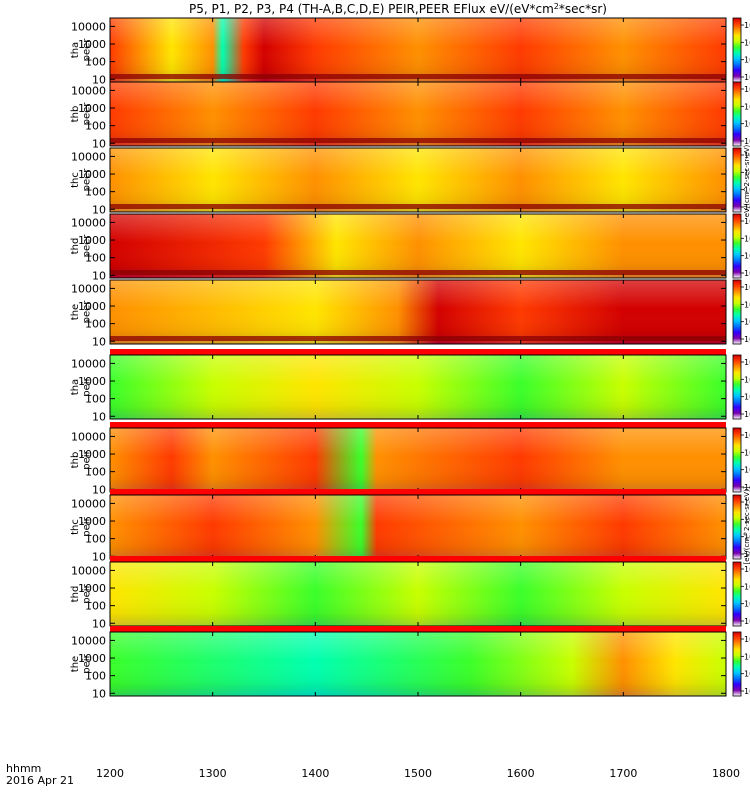 This screenshot has height=800, width=750. I want to click on panel-thb-peir: 10 100 1000 10000 thbpeir 107 105 103 101, so click(410, 459).